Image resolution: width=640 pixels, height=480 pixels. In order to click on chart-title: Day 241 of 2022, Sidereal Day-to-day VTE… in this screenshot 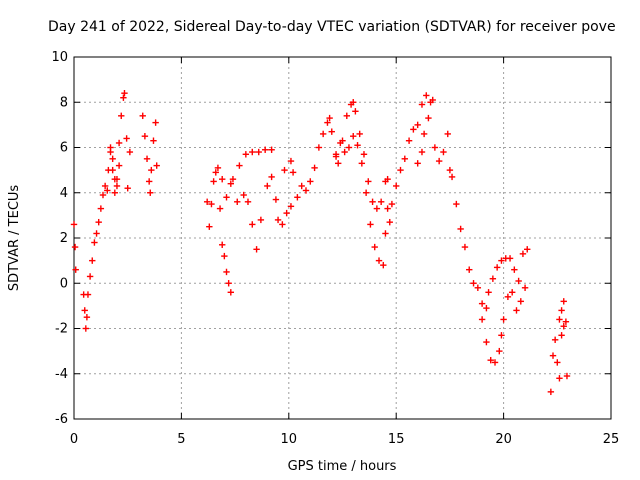, I will do `click(332, 27)`.